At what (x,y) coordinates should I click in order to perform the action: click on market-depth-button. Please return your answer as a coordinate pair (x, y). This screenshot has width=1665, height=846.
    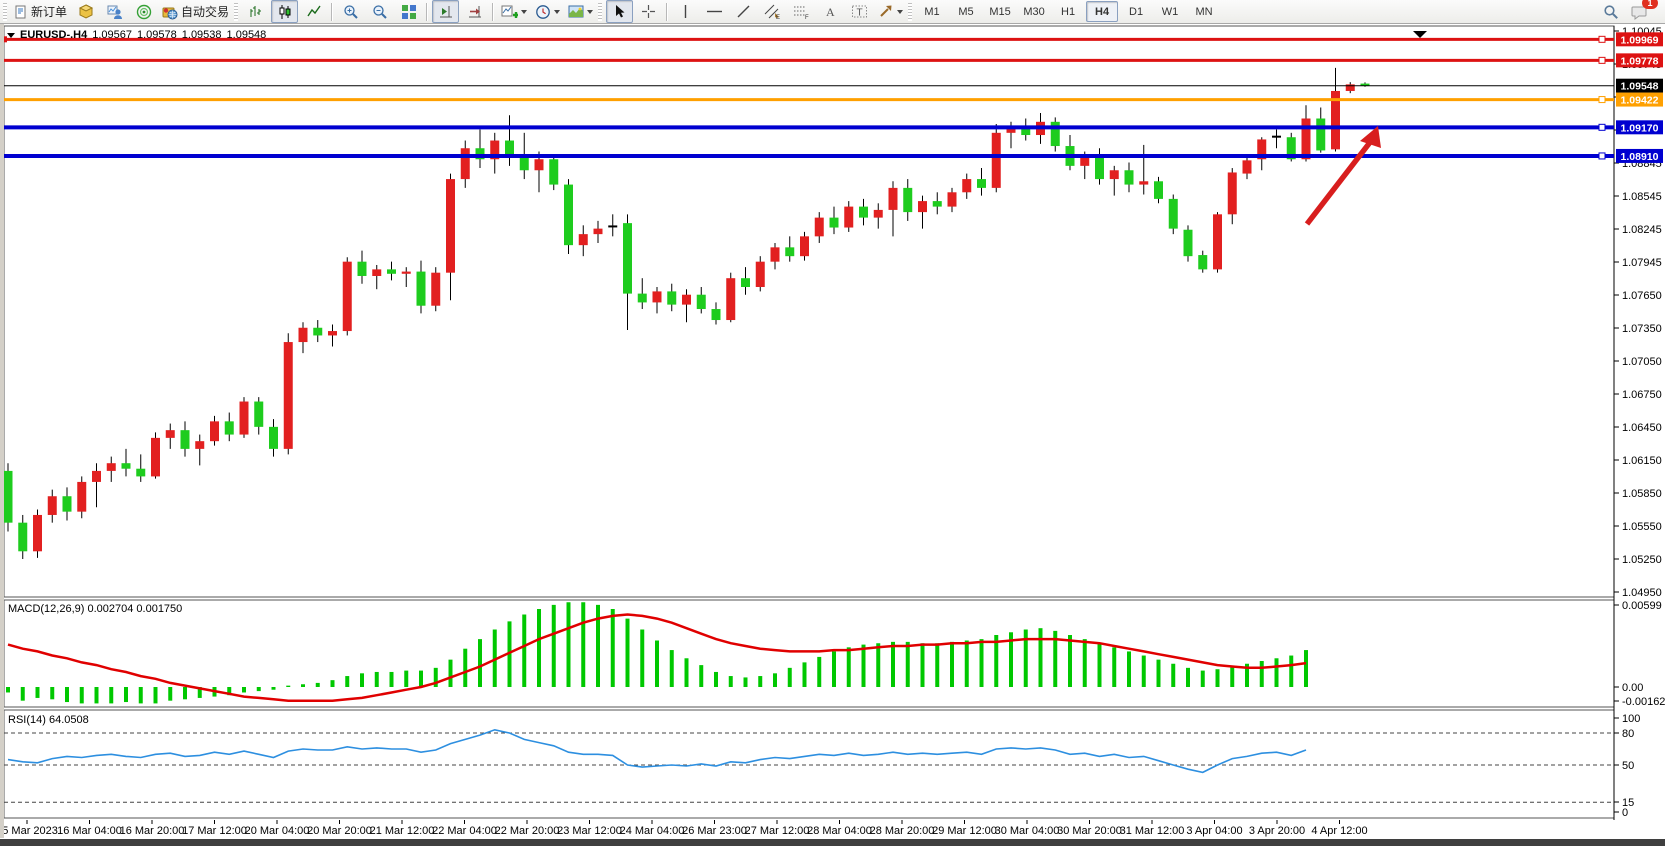
    Looking at the image, I should click on (85, 11).